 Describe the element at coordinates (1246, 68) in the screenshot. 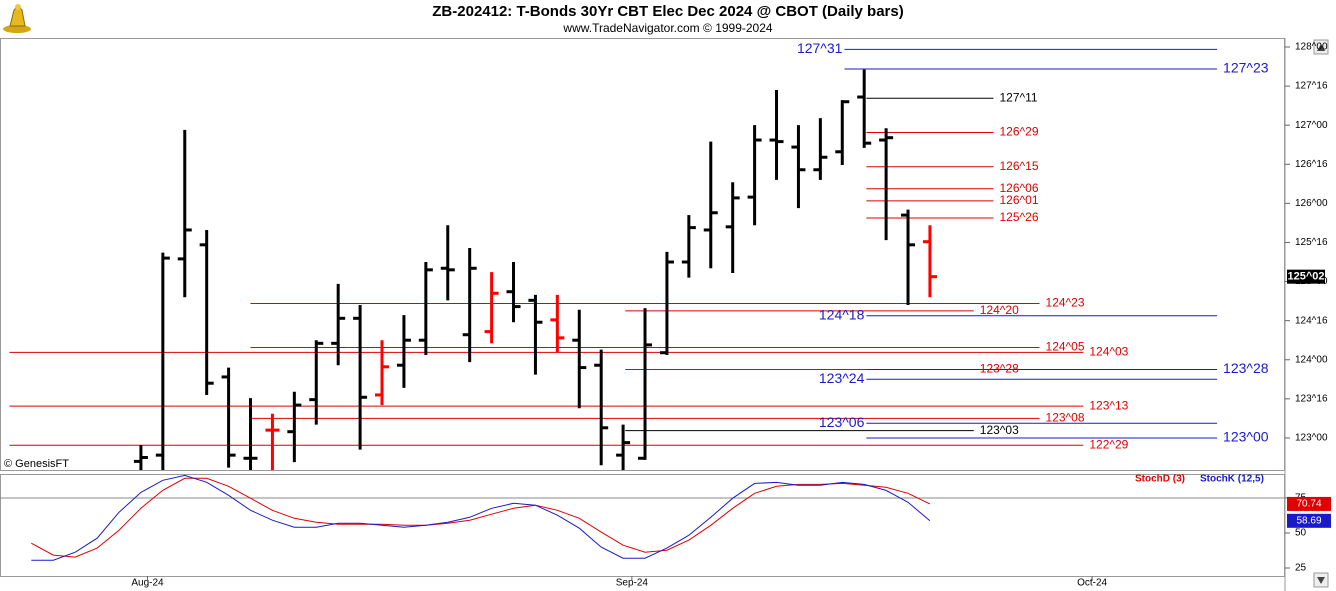

I see `level-label: 127^23` at that location.